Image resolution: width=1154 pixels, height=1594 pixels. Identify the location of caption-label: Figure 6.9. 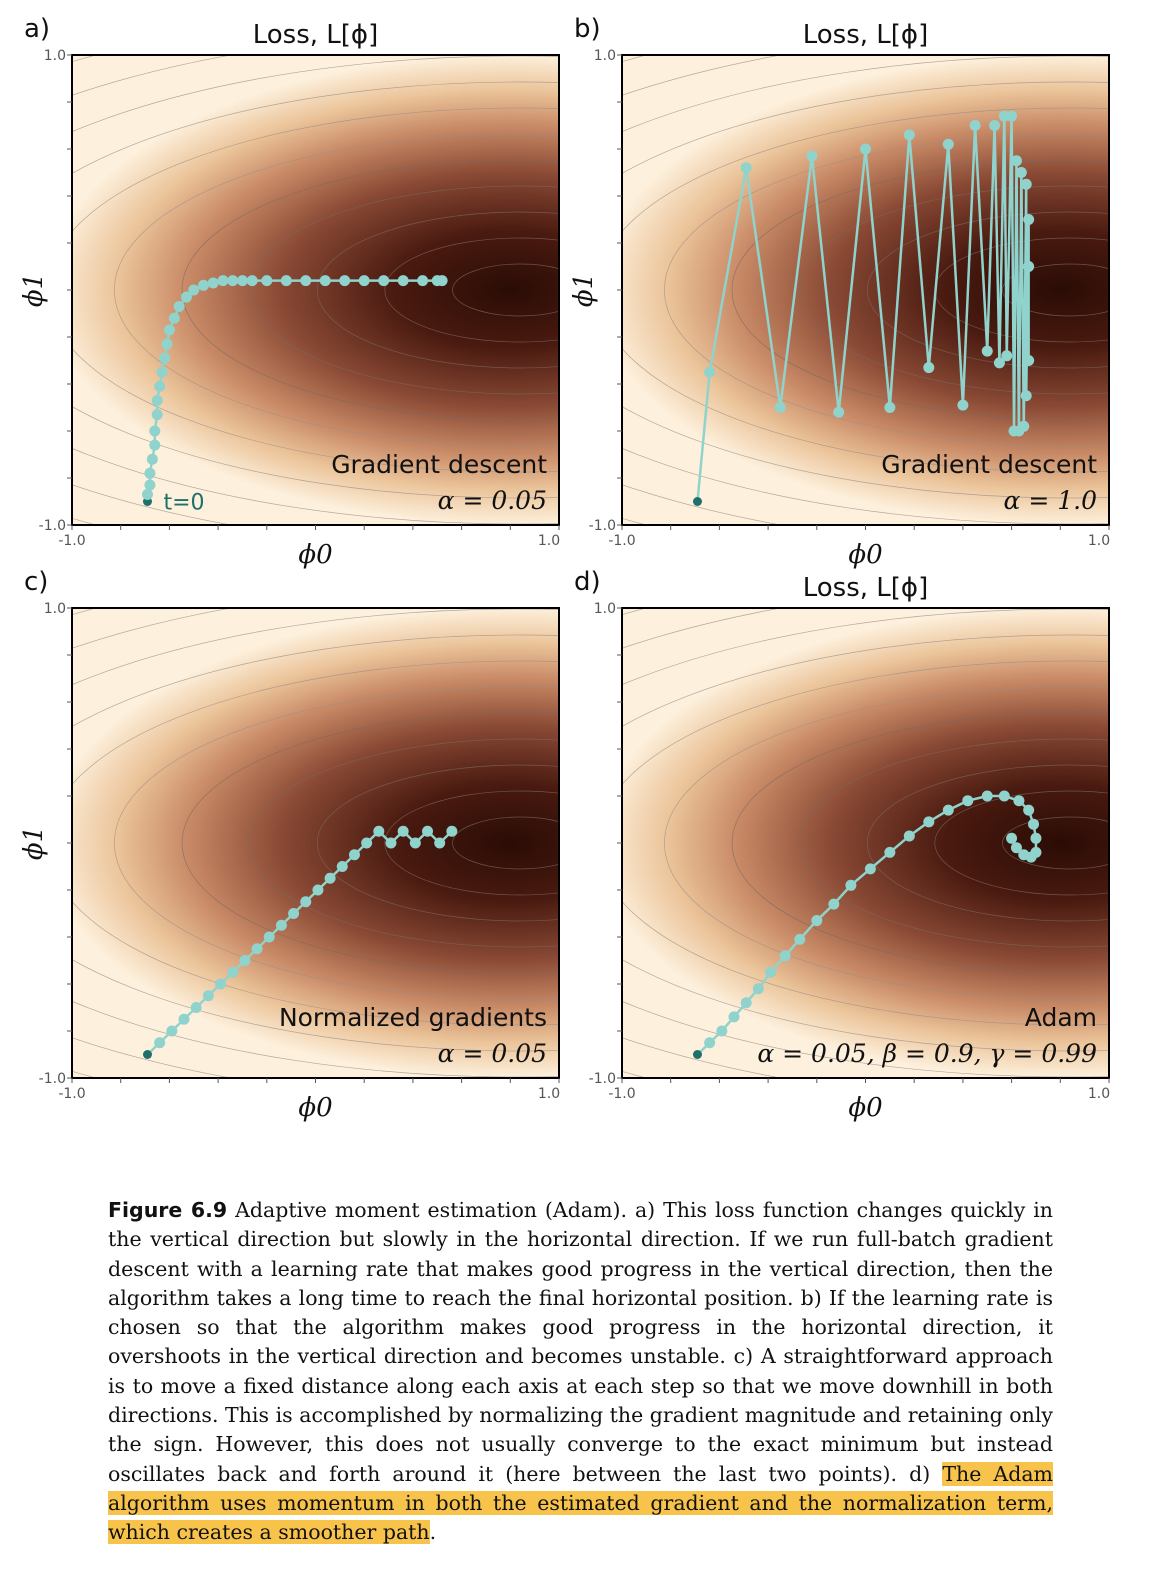
(168, 1210).